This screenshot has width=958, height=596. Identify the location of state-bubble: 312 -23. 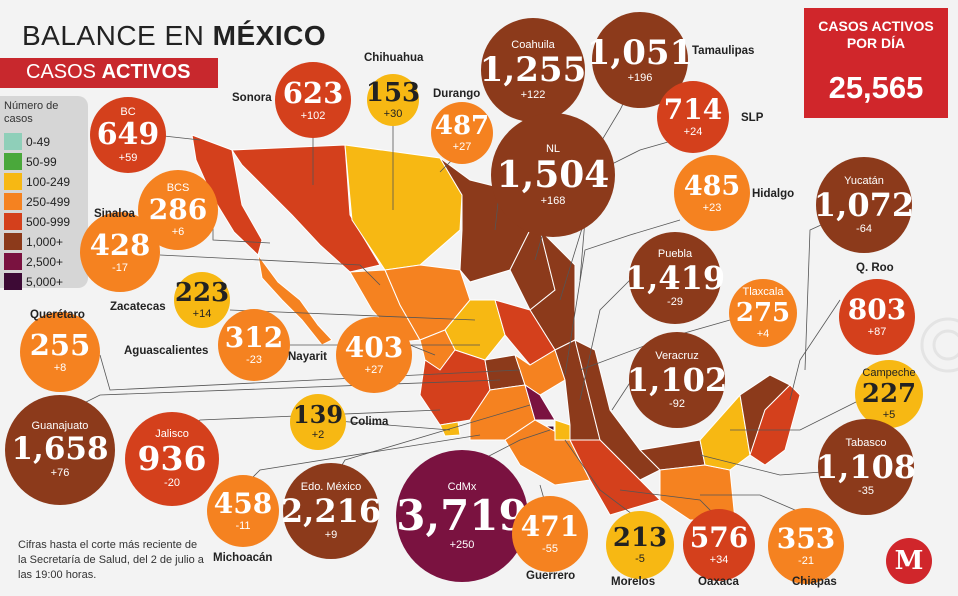
(254, 345).